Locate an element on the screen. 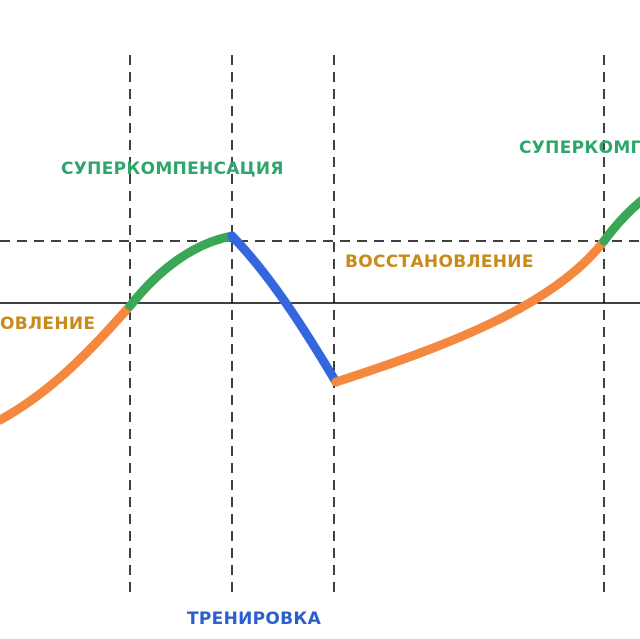 This screenshot has width=640, height=639. label-supercompensation-1: СУПЕРКОМПЕНСАЦИЯ is located at coordinates (172, 169).